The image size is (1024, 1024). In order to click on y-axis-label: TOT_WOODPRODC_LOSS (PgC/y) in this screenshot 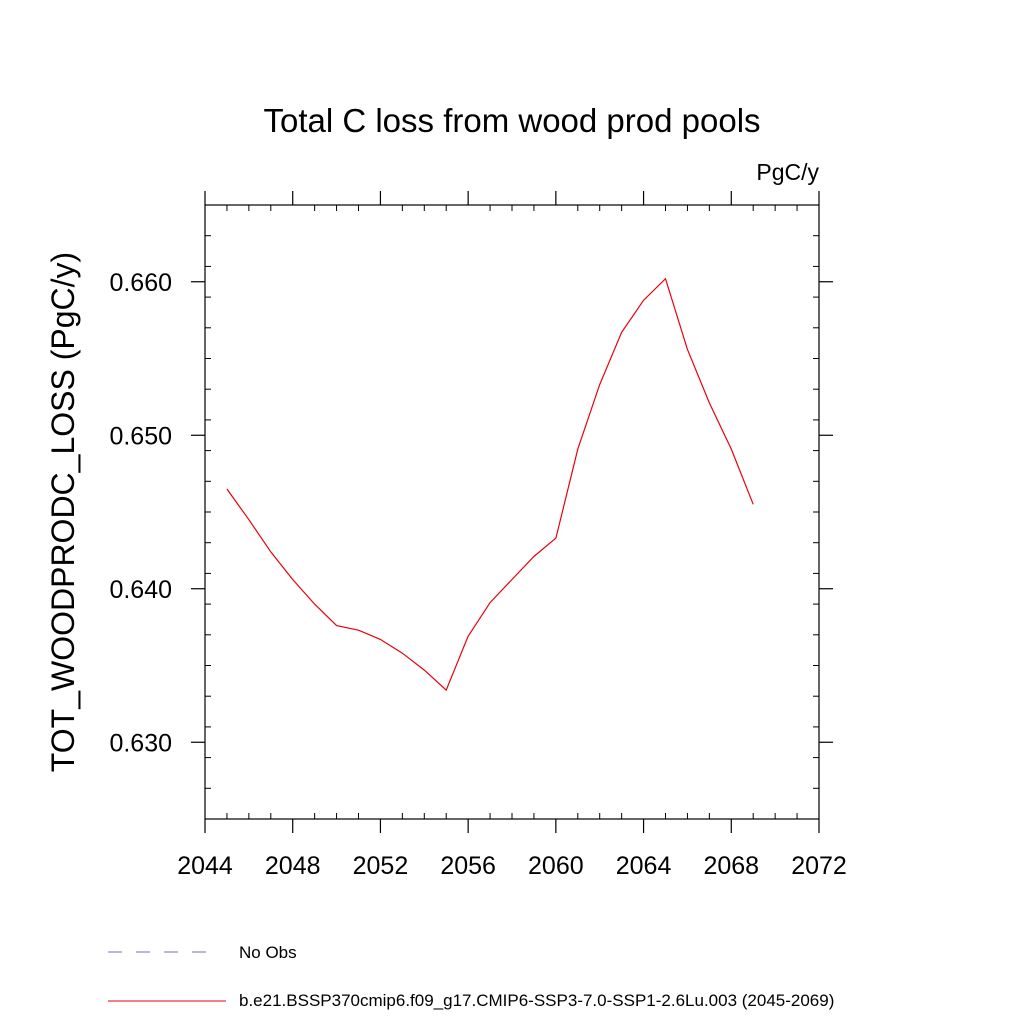, I will do `click(63, 512)`.